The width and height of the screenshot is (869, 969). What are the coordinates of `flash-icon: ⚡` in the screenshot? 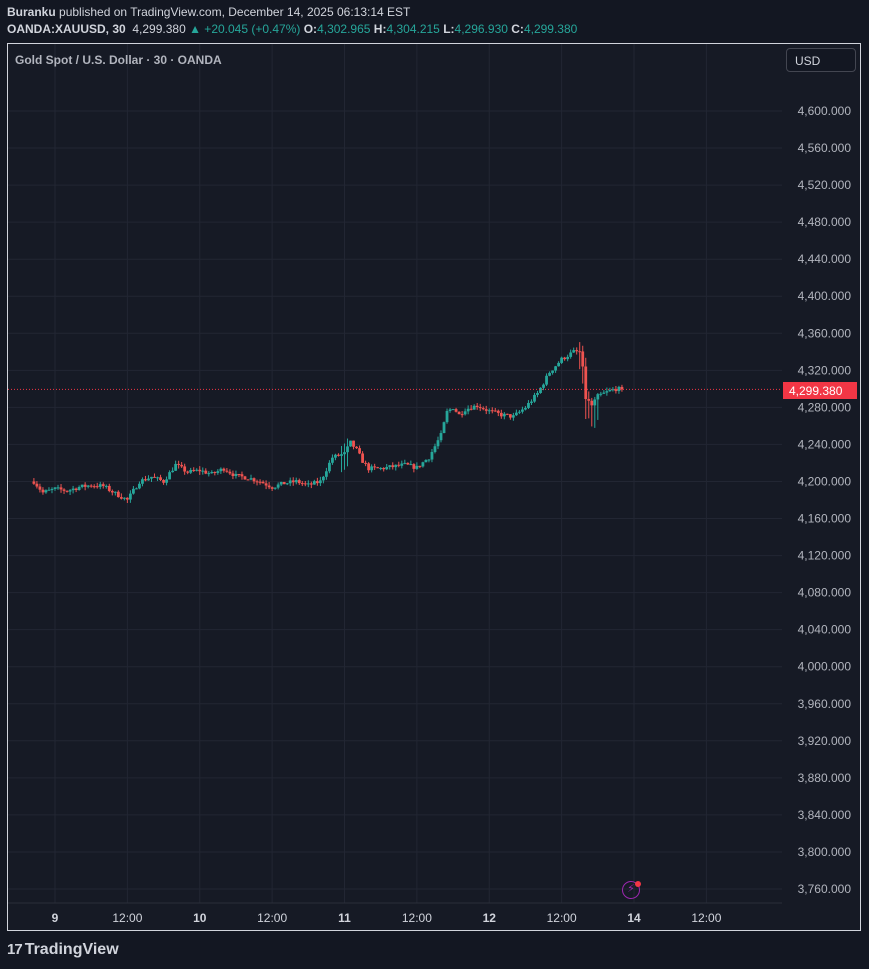 It's located at (631, 890).